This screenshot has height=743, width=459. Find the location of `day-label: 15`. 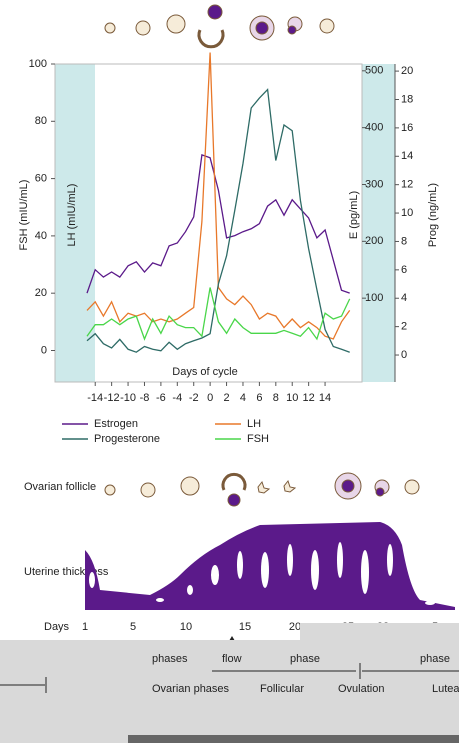

day-label: 15 is located at coordinates (245, 627).